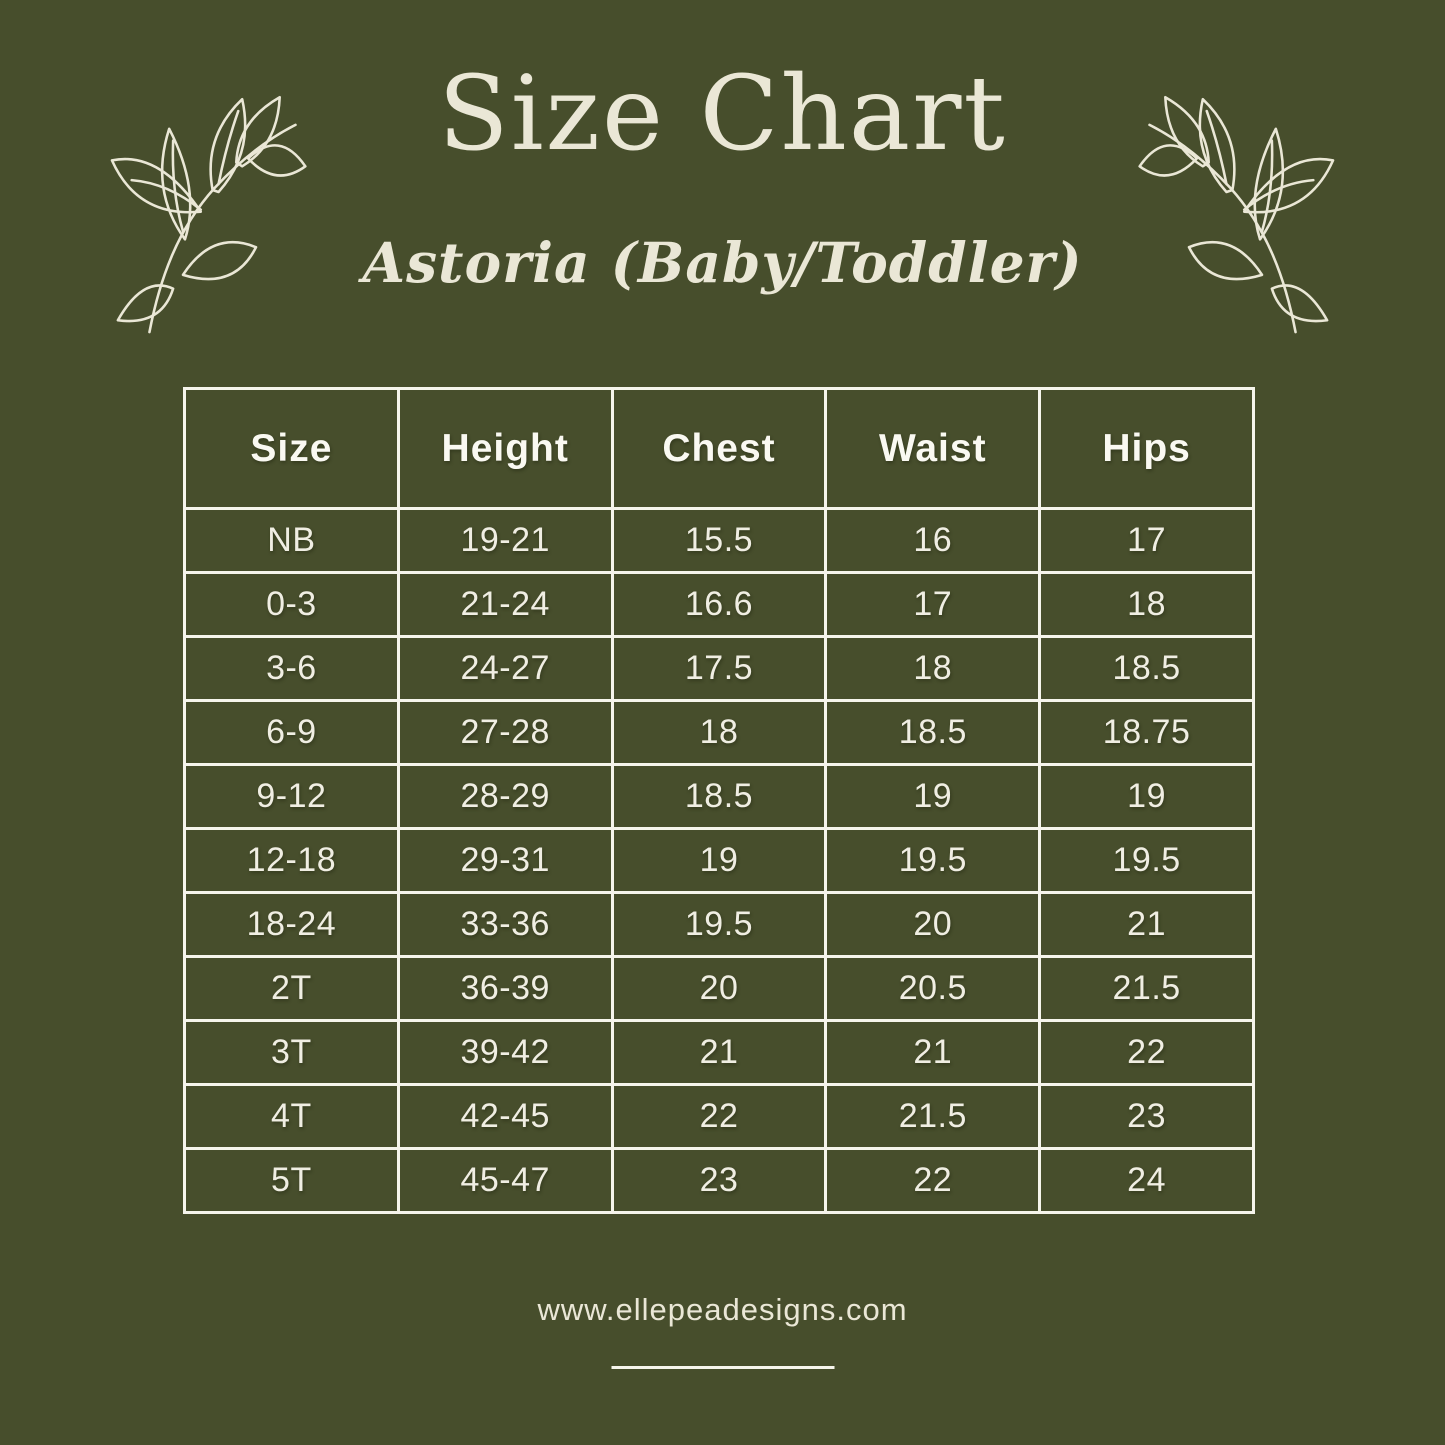 This screenshot has height=1445, width=1445. I want to click on cell-height: 39-42, so click(505, 1052).